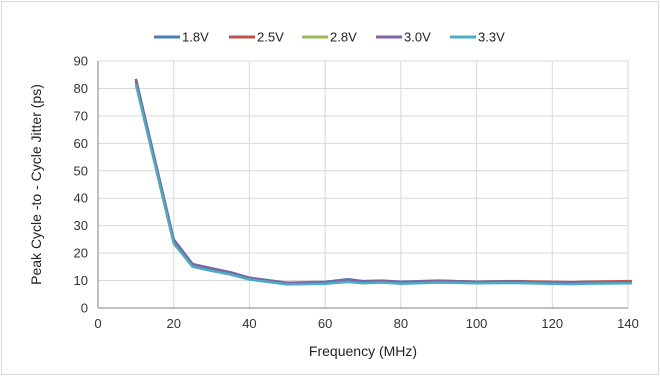  Describe the element at coordinates (366, 323) in the screenshot. I see `x-tick-labels: 0 20 40 60 80 100 120 140` at that location.